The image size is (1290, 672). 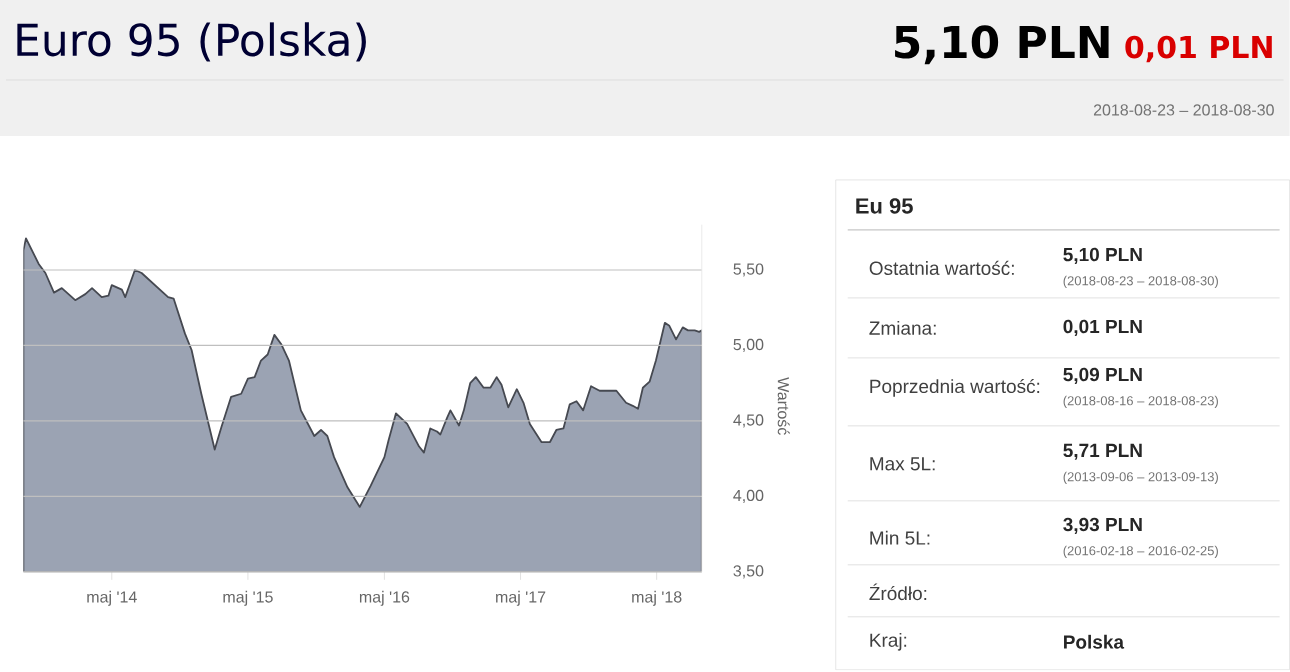 I want to click on text: Źródło:, so click(x=898, y=592).